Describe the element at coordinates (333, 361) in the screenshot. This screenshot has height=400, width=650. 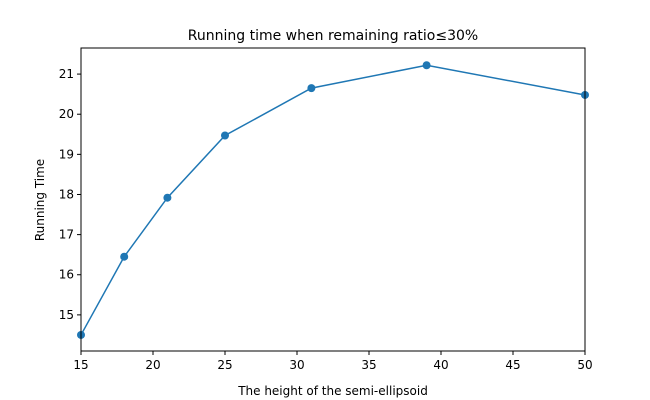
I see `x-axis: 15 20 25 30 35 40 45 50` at that location.